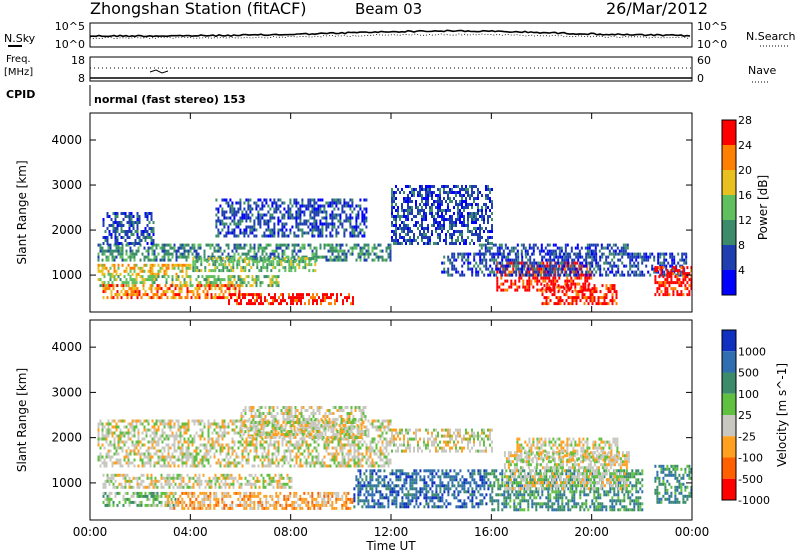  What do you see at coordinates (20, 94) in the screenshot?
I see `cpid-label: CPID` at bounding box center [20, 94].